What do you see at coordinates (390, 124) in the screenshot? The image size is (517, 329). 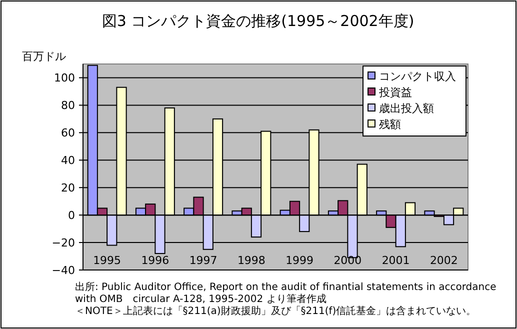 I see `legend-label: 残額` at bounding box center [390, 124].